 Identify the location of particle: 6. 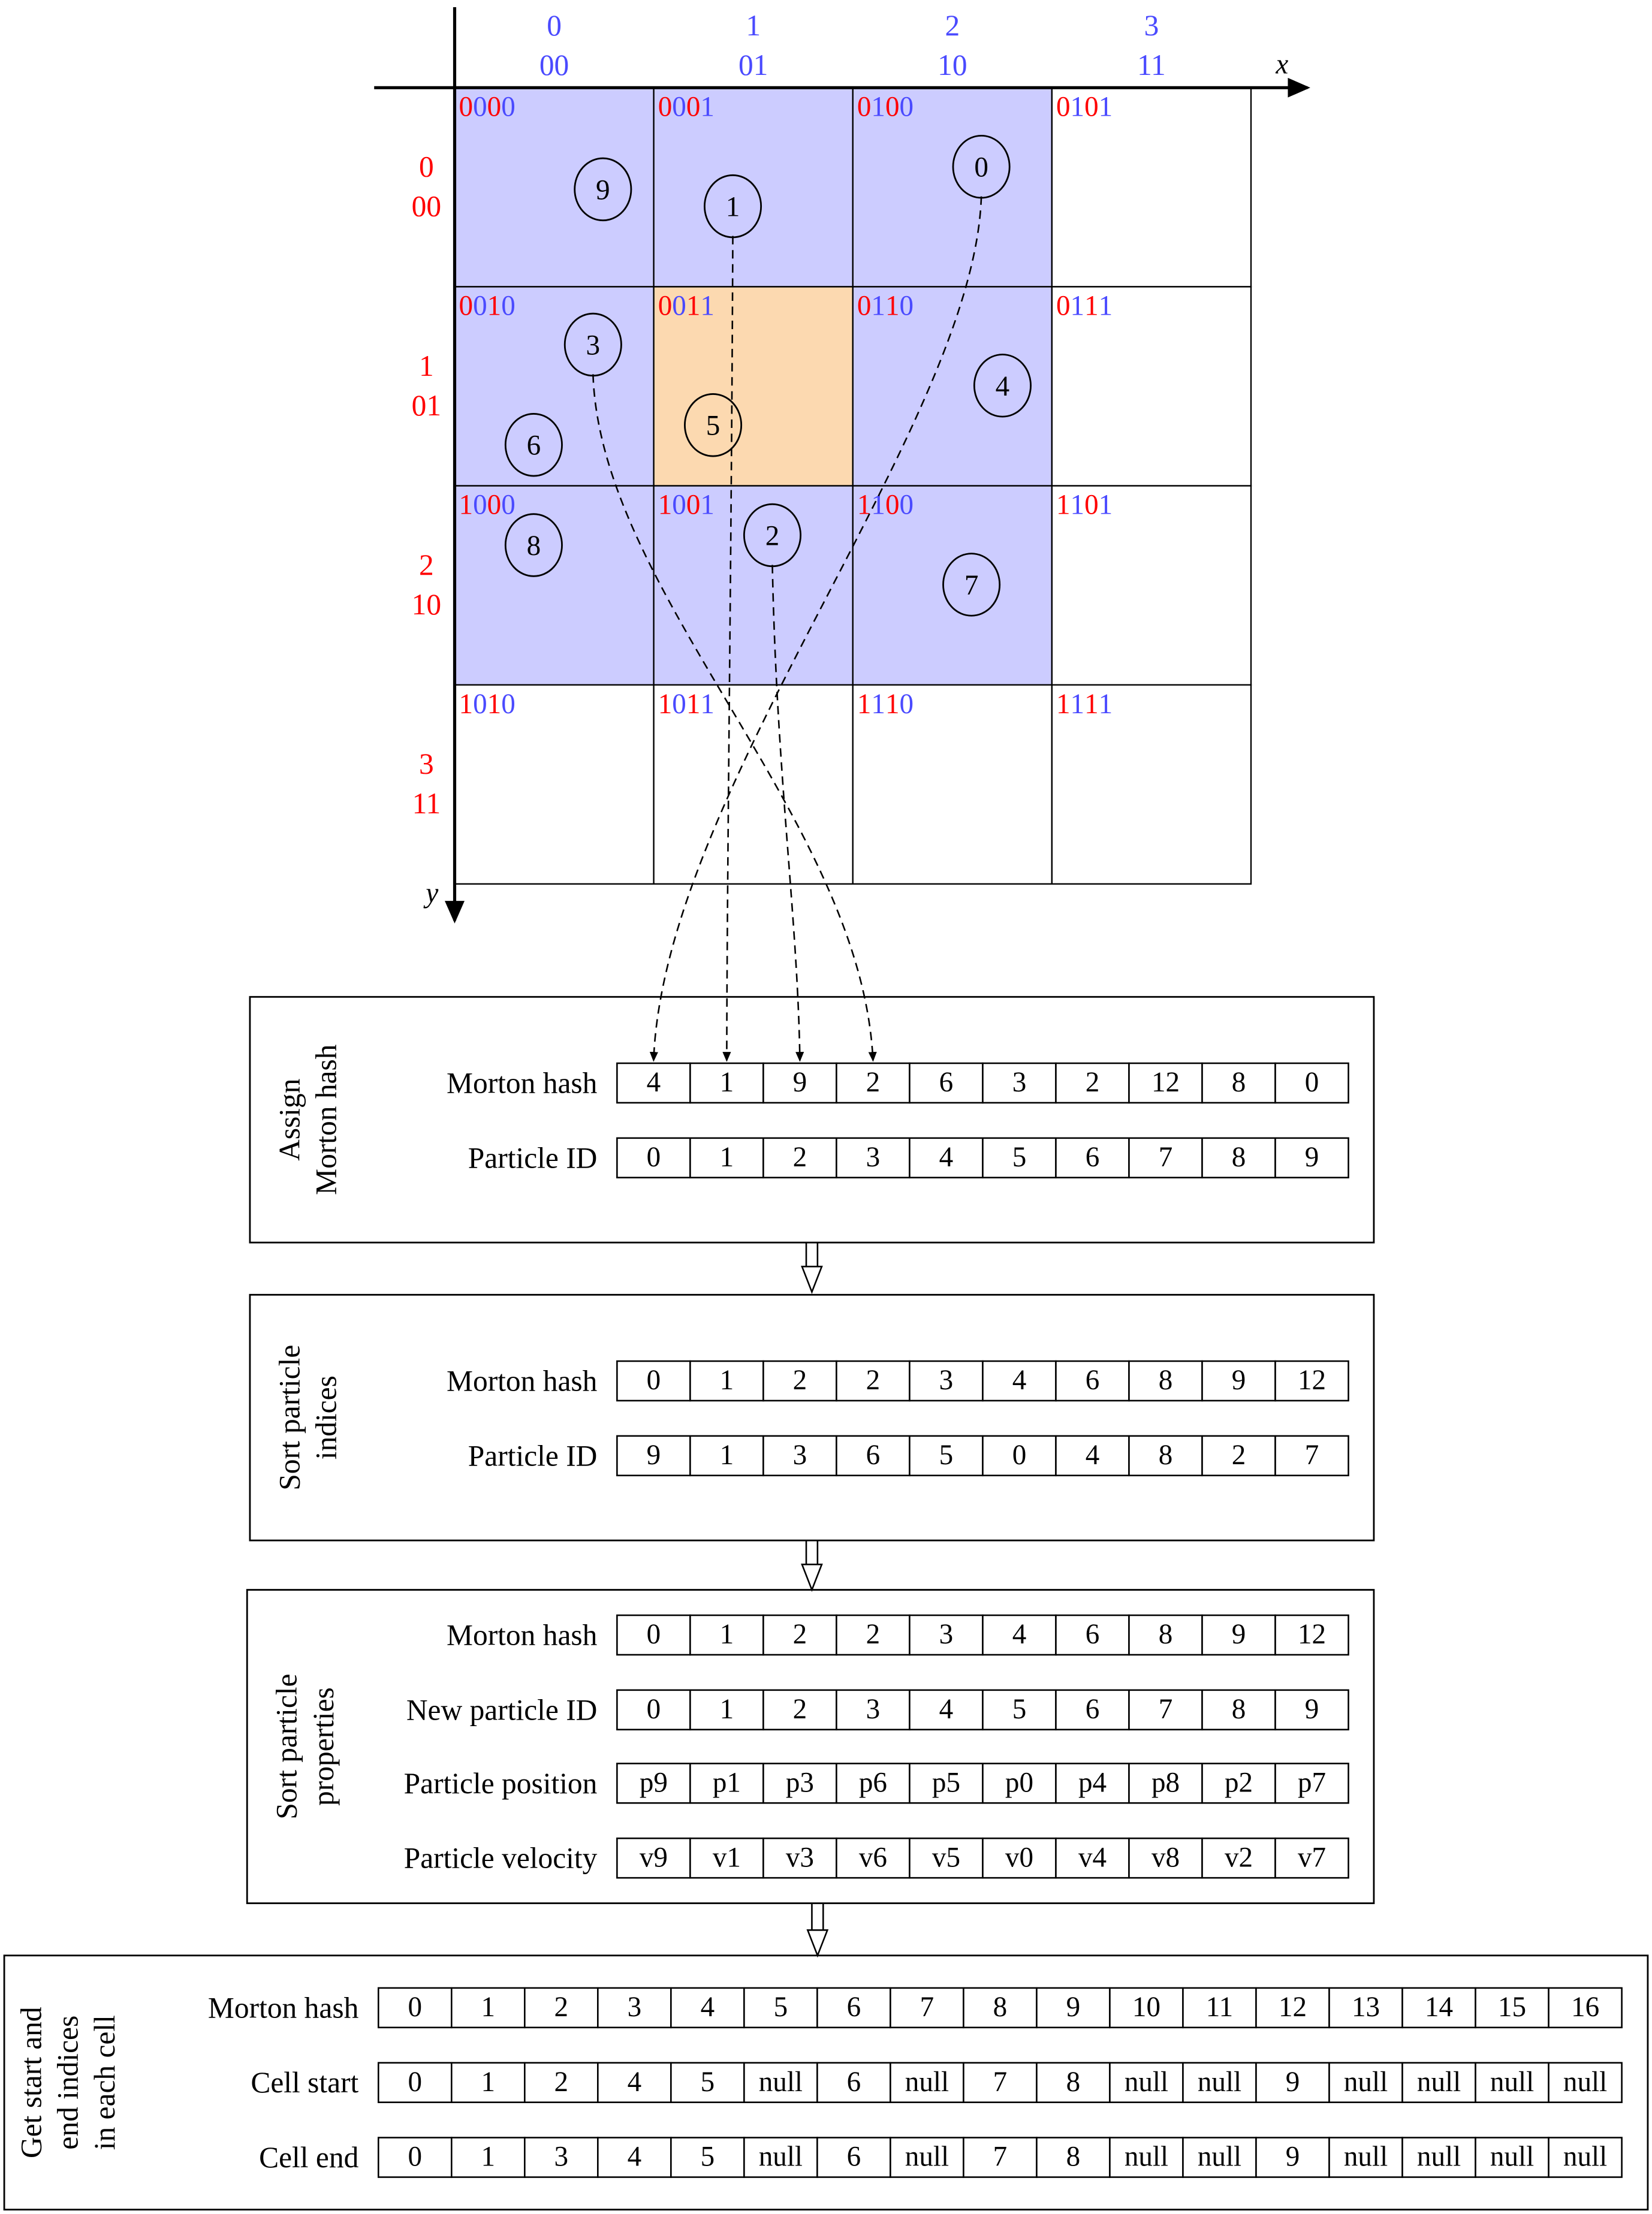
(533, 445).